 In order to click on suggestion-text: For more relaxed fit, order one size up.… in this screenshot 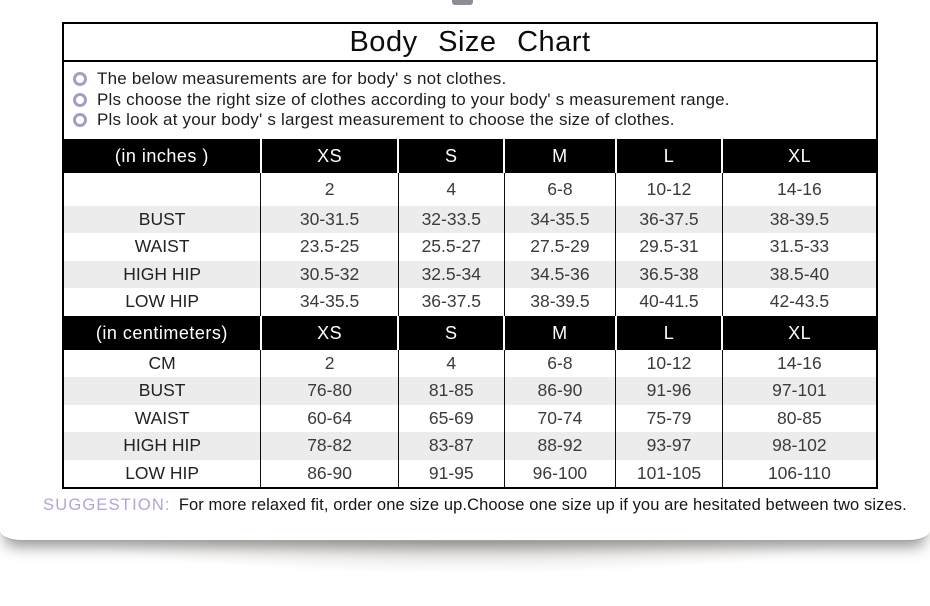, I will do `click(542, 505)`.